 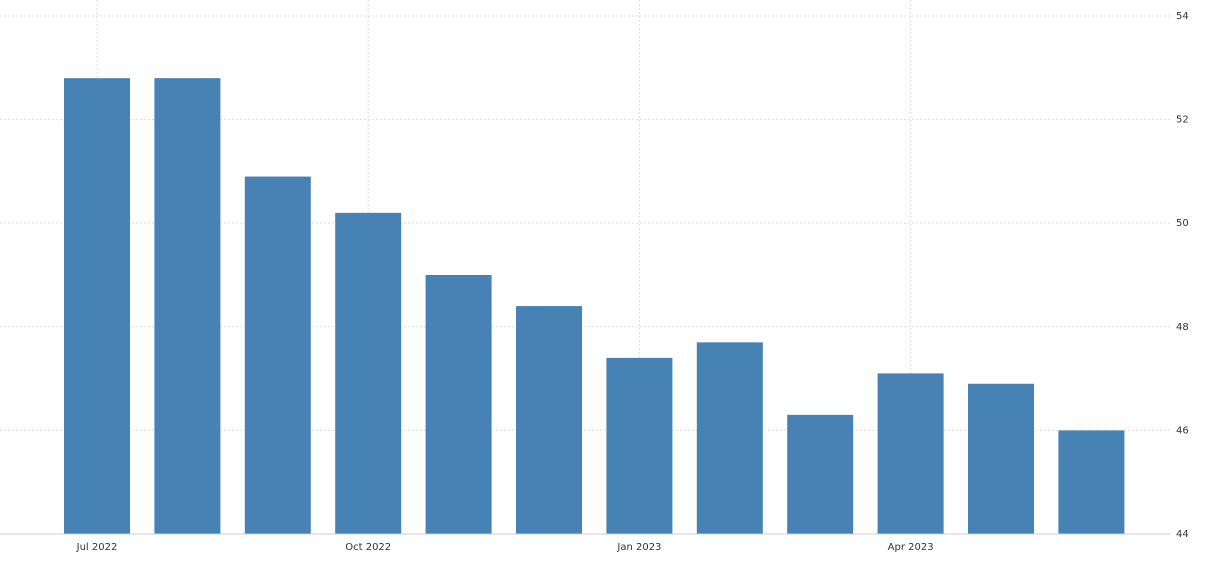 What do you see at coordinates (911, 547) in the screenshot?
I see `x-tick-label: Apr 2023` at bounding box center [911, 547].